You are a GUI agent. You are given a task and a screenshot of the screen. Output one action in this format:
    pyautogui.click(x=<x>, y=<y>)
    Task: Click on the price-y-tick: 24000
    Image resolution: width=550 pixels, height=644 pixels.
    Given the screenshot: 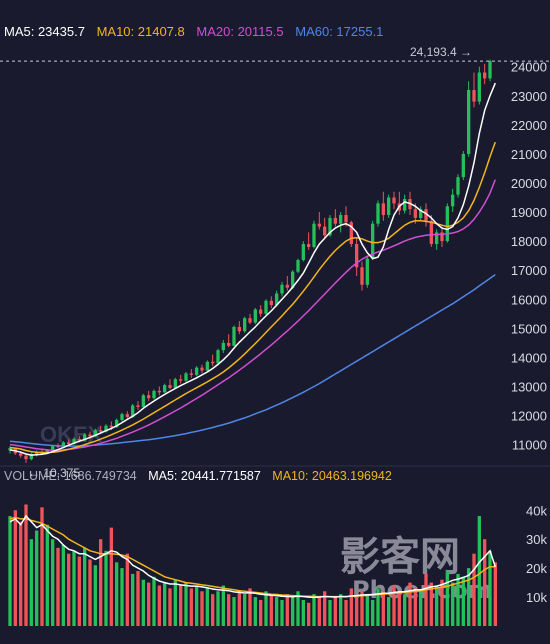 What is the action you would take?
    pyautogui.click(x=529, y=67)
    